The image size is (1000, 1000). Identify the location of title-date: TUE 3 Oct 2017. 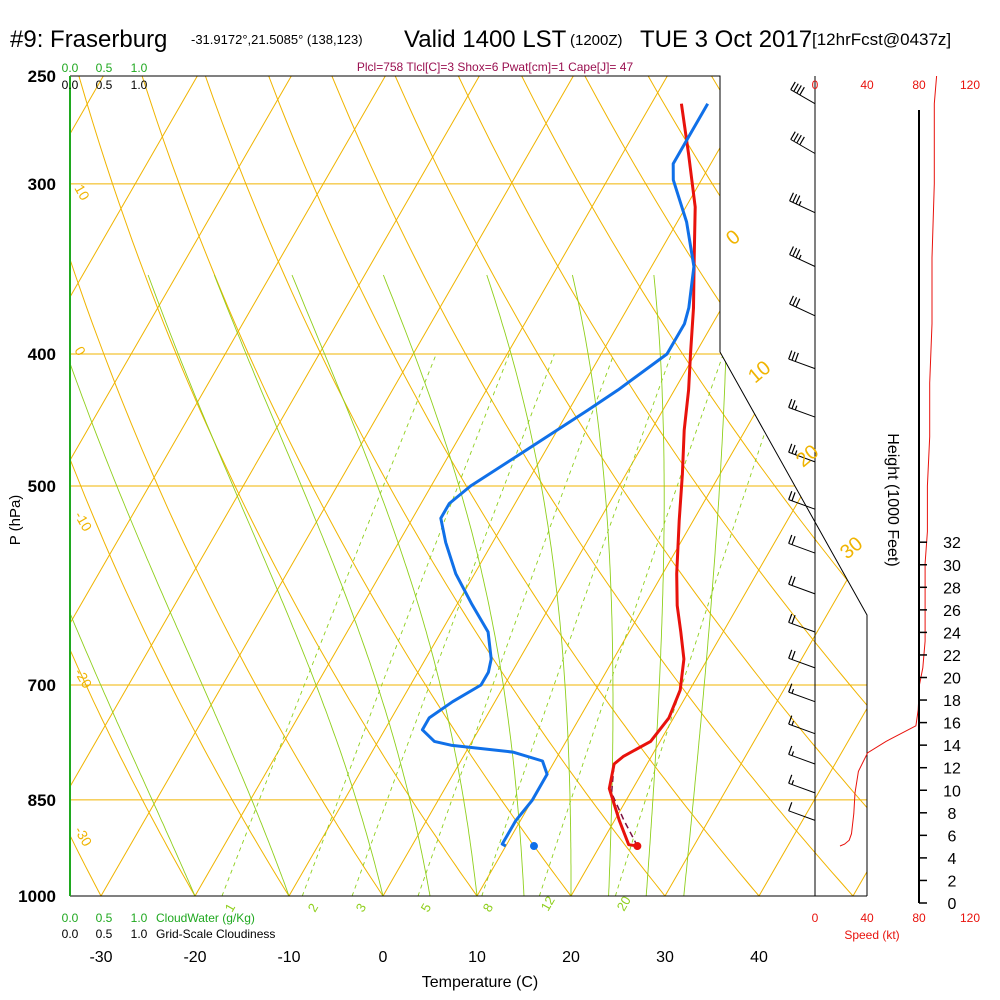
(726, 39).